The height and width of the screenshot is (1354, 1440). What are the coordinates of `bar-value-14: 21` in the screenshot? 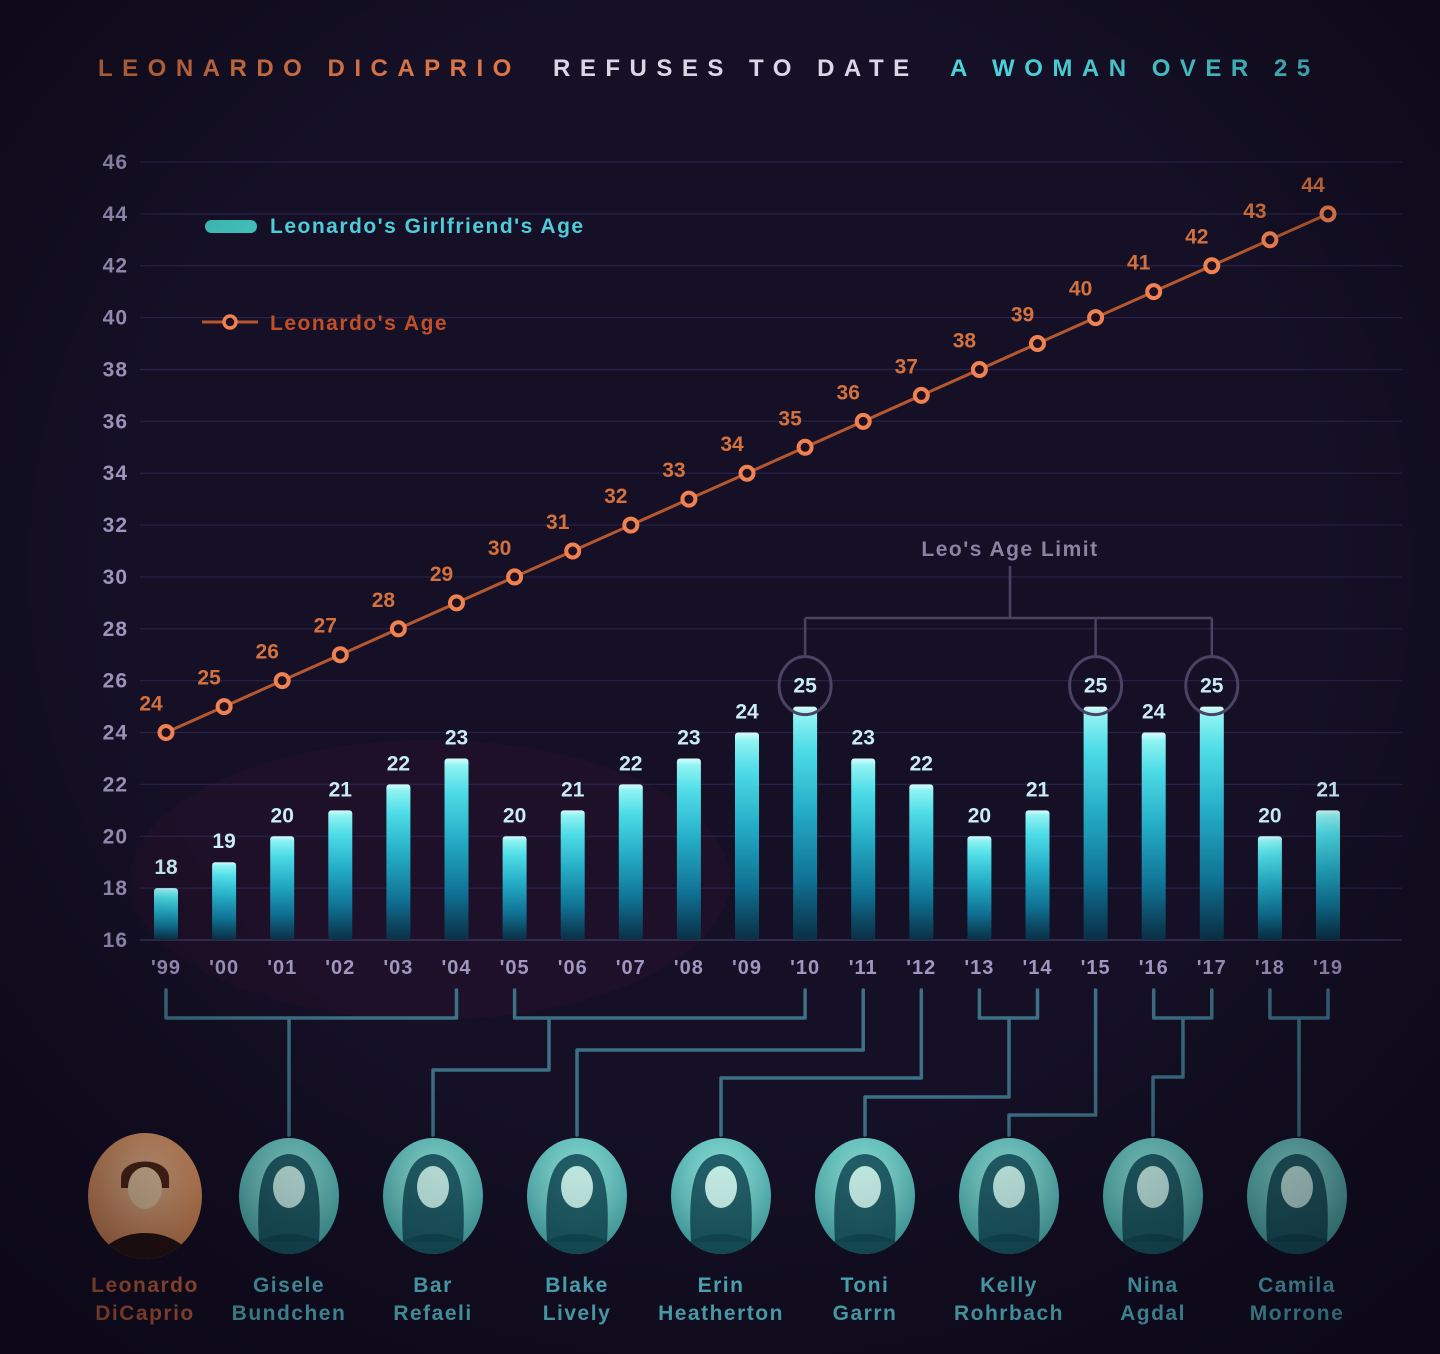 It's located at (1038, 789).